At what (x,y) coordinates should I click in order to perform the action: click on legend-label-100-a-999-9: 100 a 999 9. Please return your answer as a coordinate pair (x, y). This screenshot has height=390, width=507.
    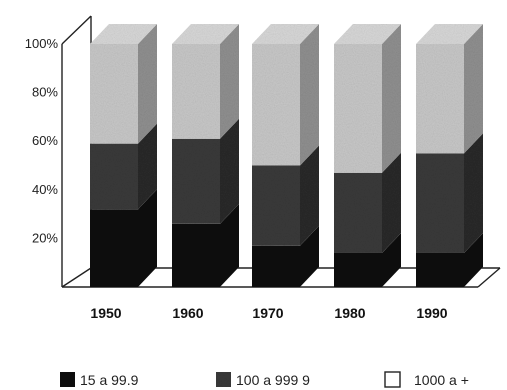
    Looking at the image, I should click on (273, 380).